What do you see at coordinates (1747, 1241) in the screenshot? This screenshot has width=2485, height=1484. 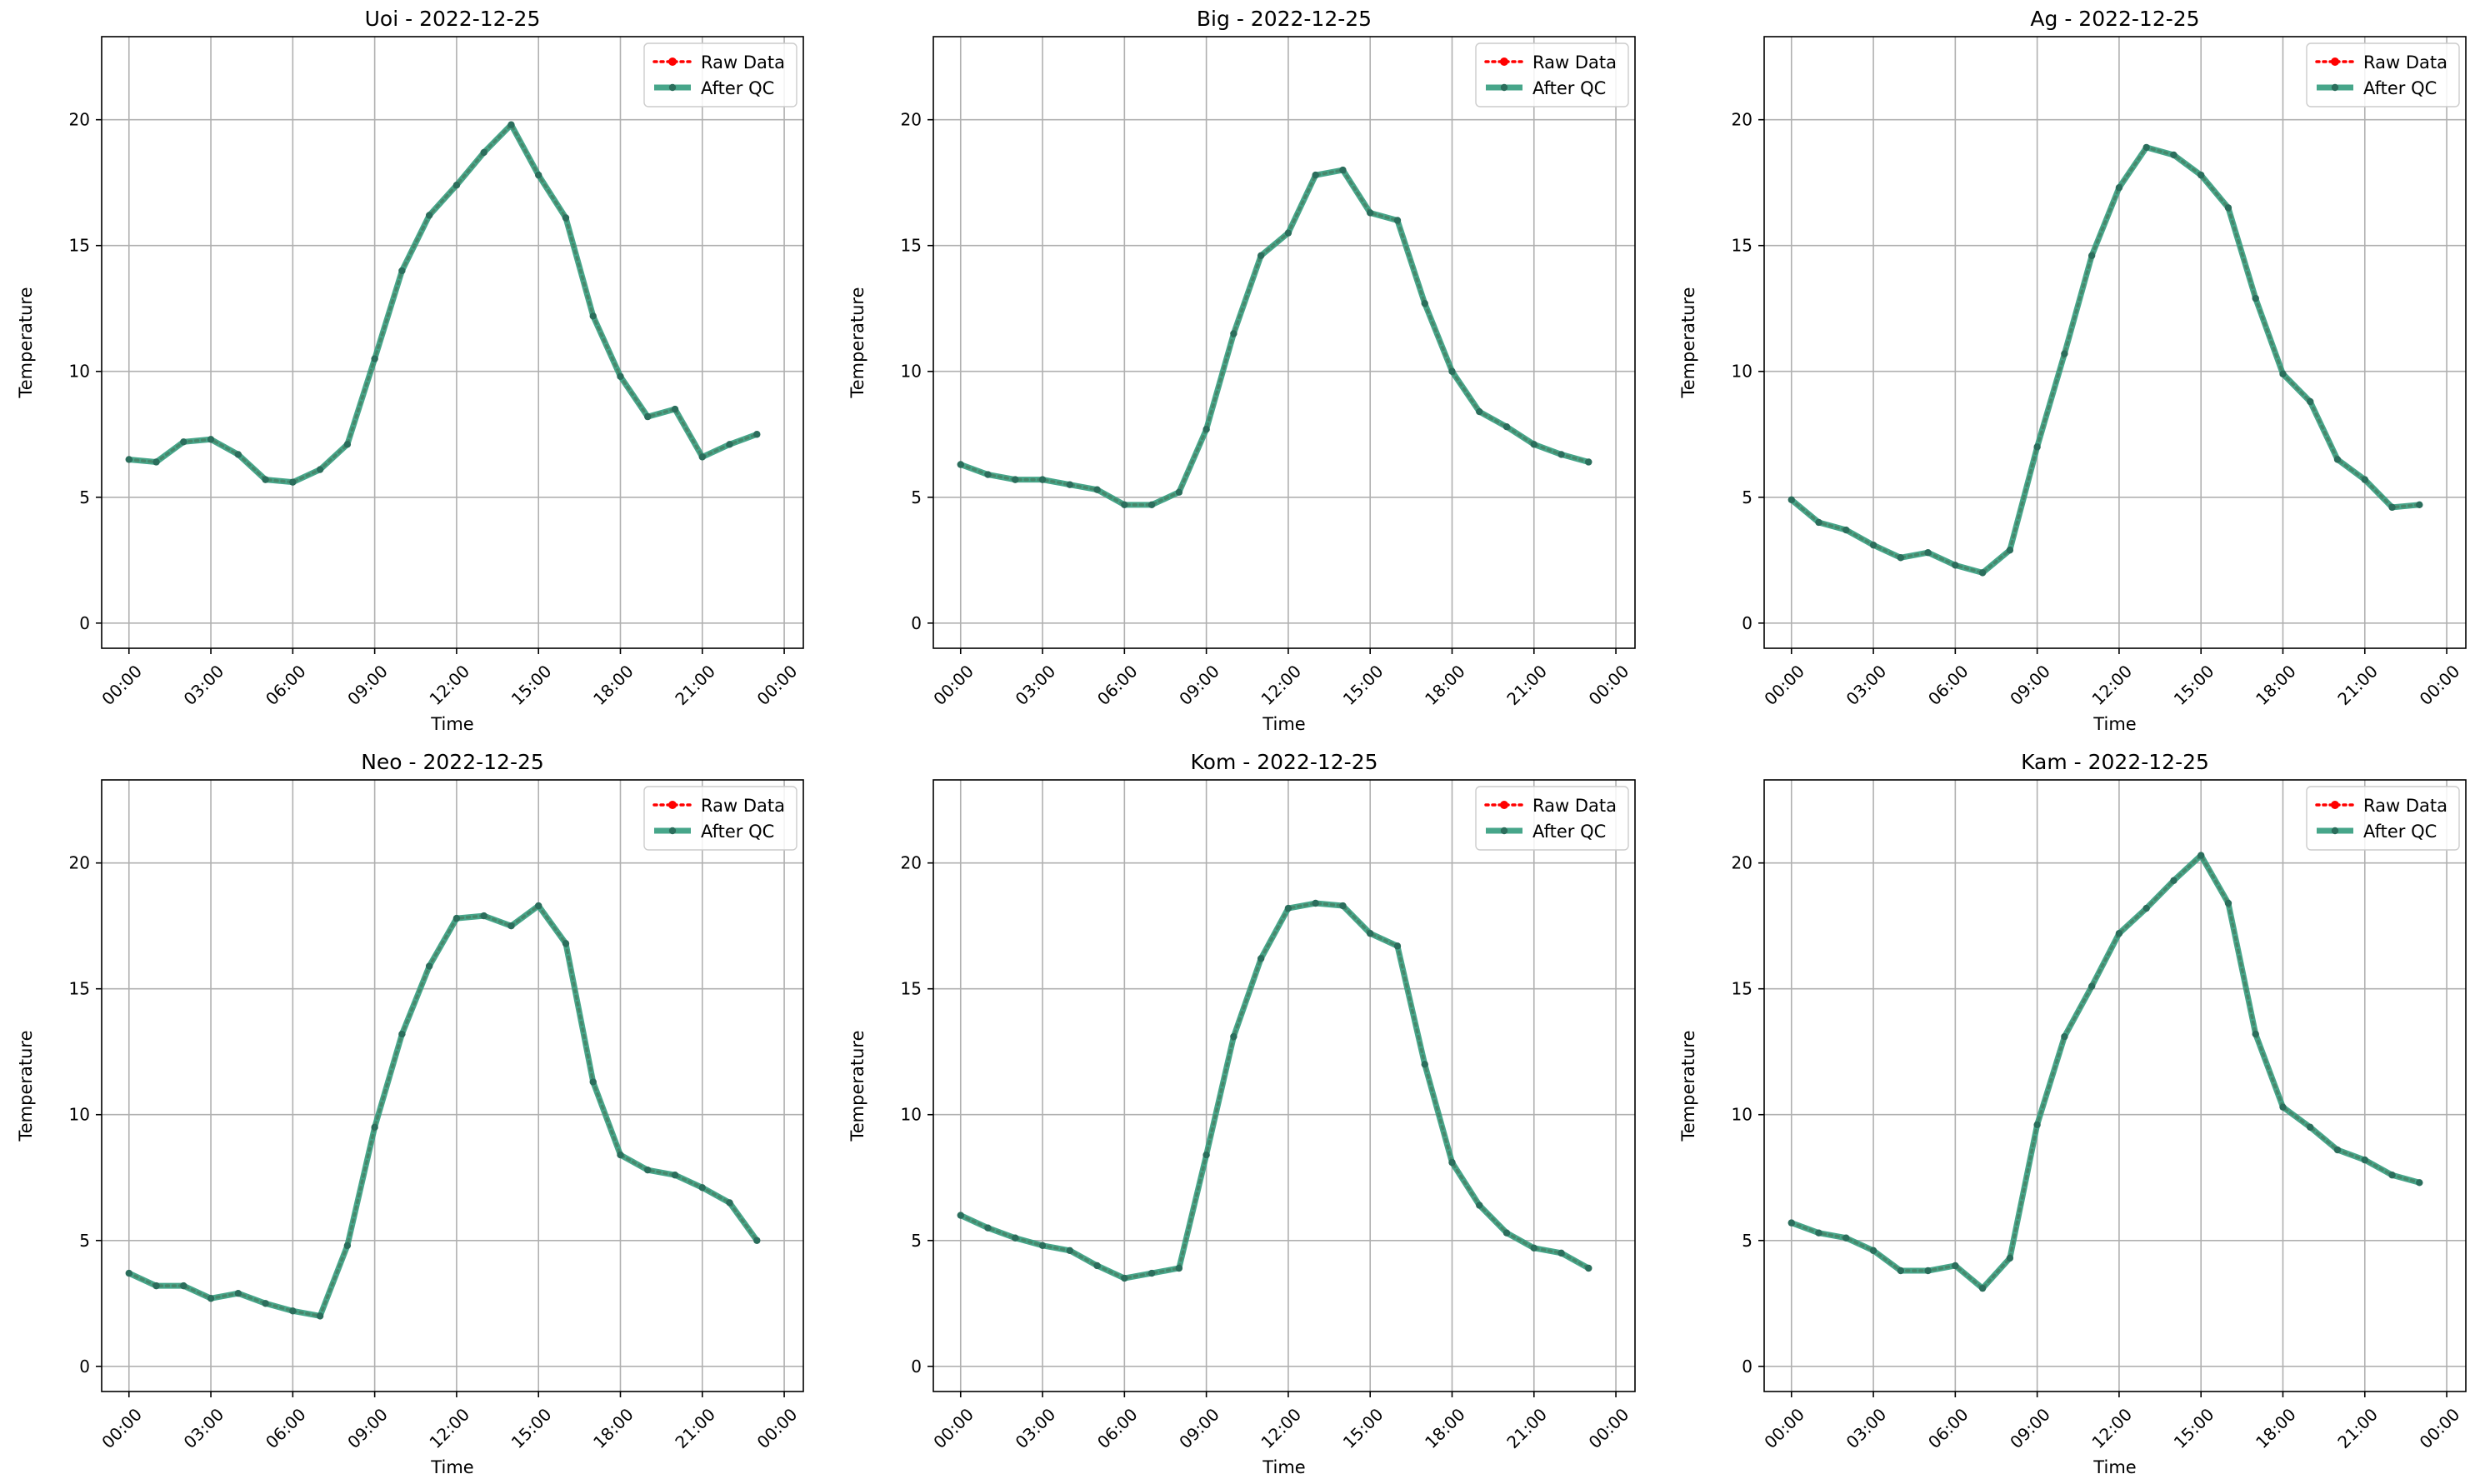 I see `y-tick-label: 5` at bounding box center [1747, 1241].